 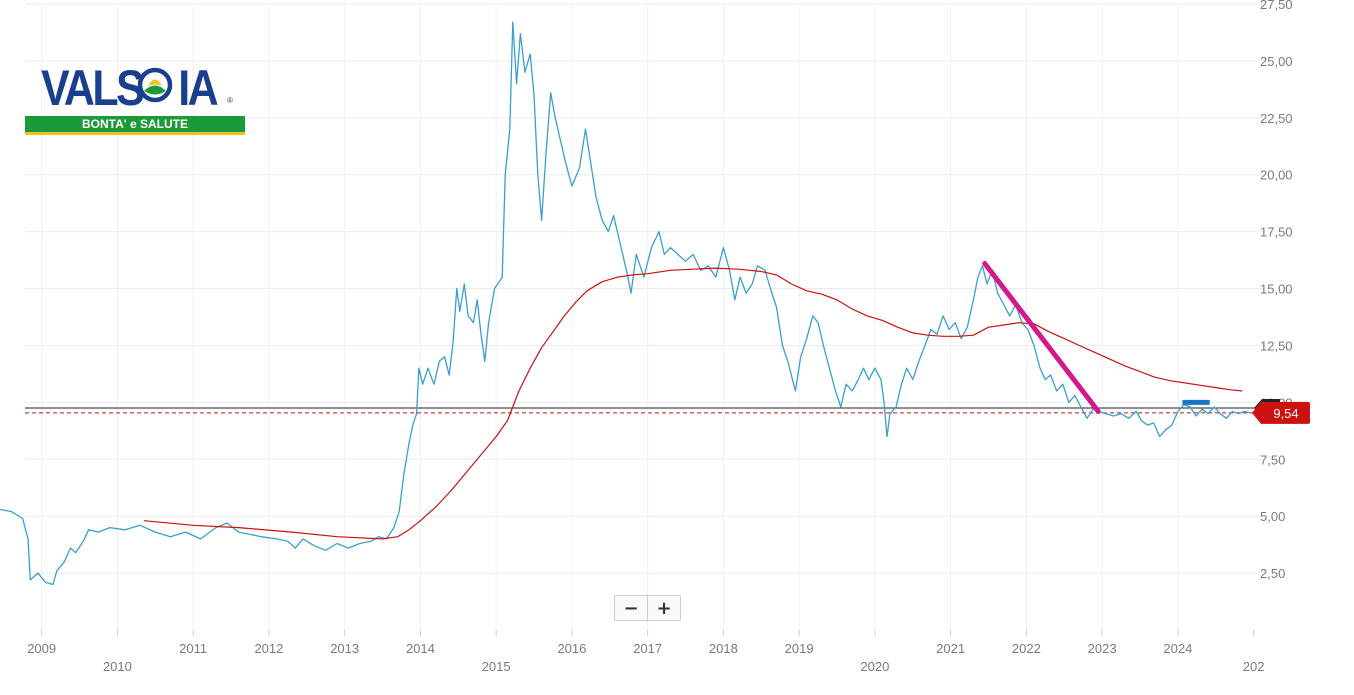 What do you see at coordinates (1102, 648) in the screenshot?
I see `x-tick-upper-label-11: 2023` at bounding box center [1102, 648].